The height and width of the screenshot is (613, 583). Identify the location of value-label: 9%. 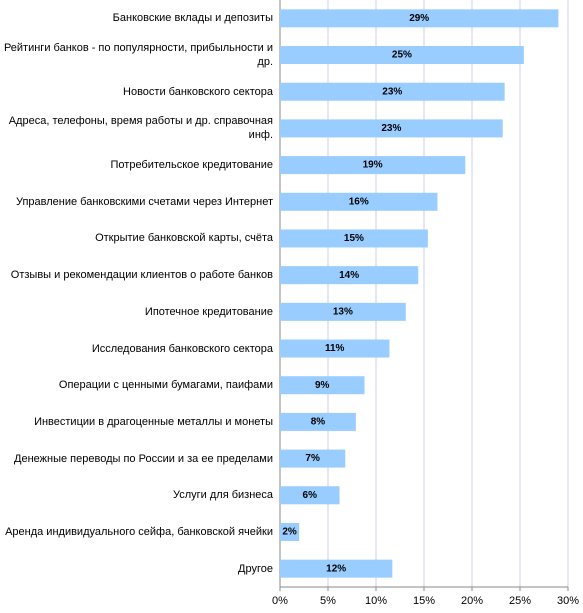
(322, 385).